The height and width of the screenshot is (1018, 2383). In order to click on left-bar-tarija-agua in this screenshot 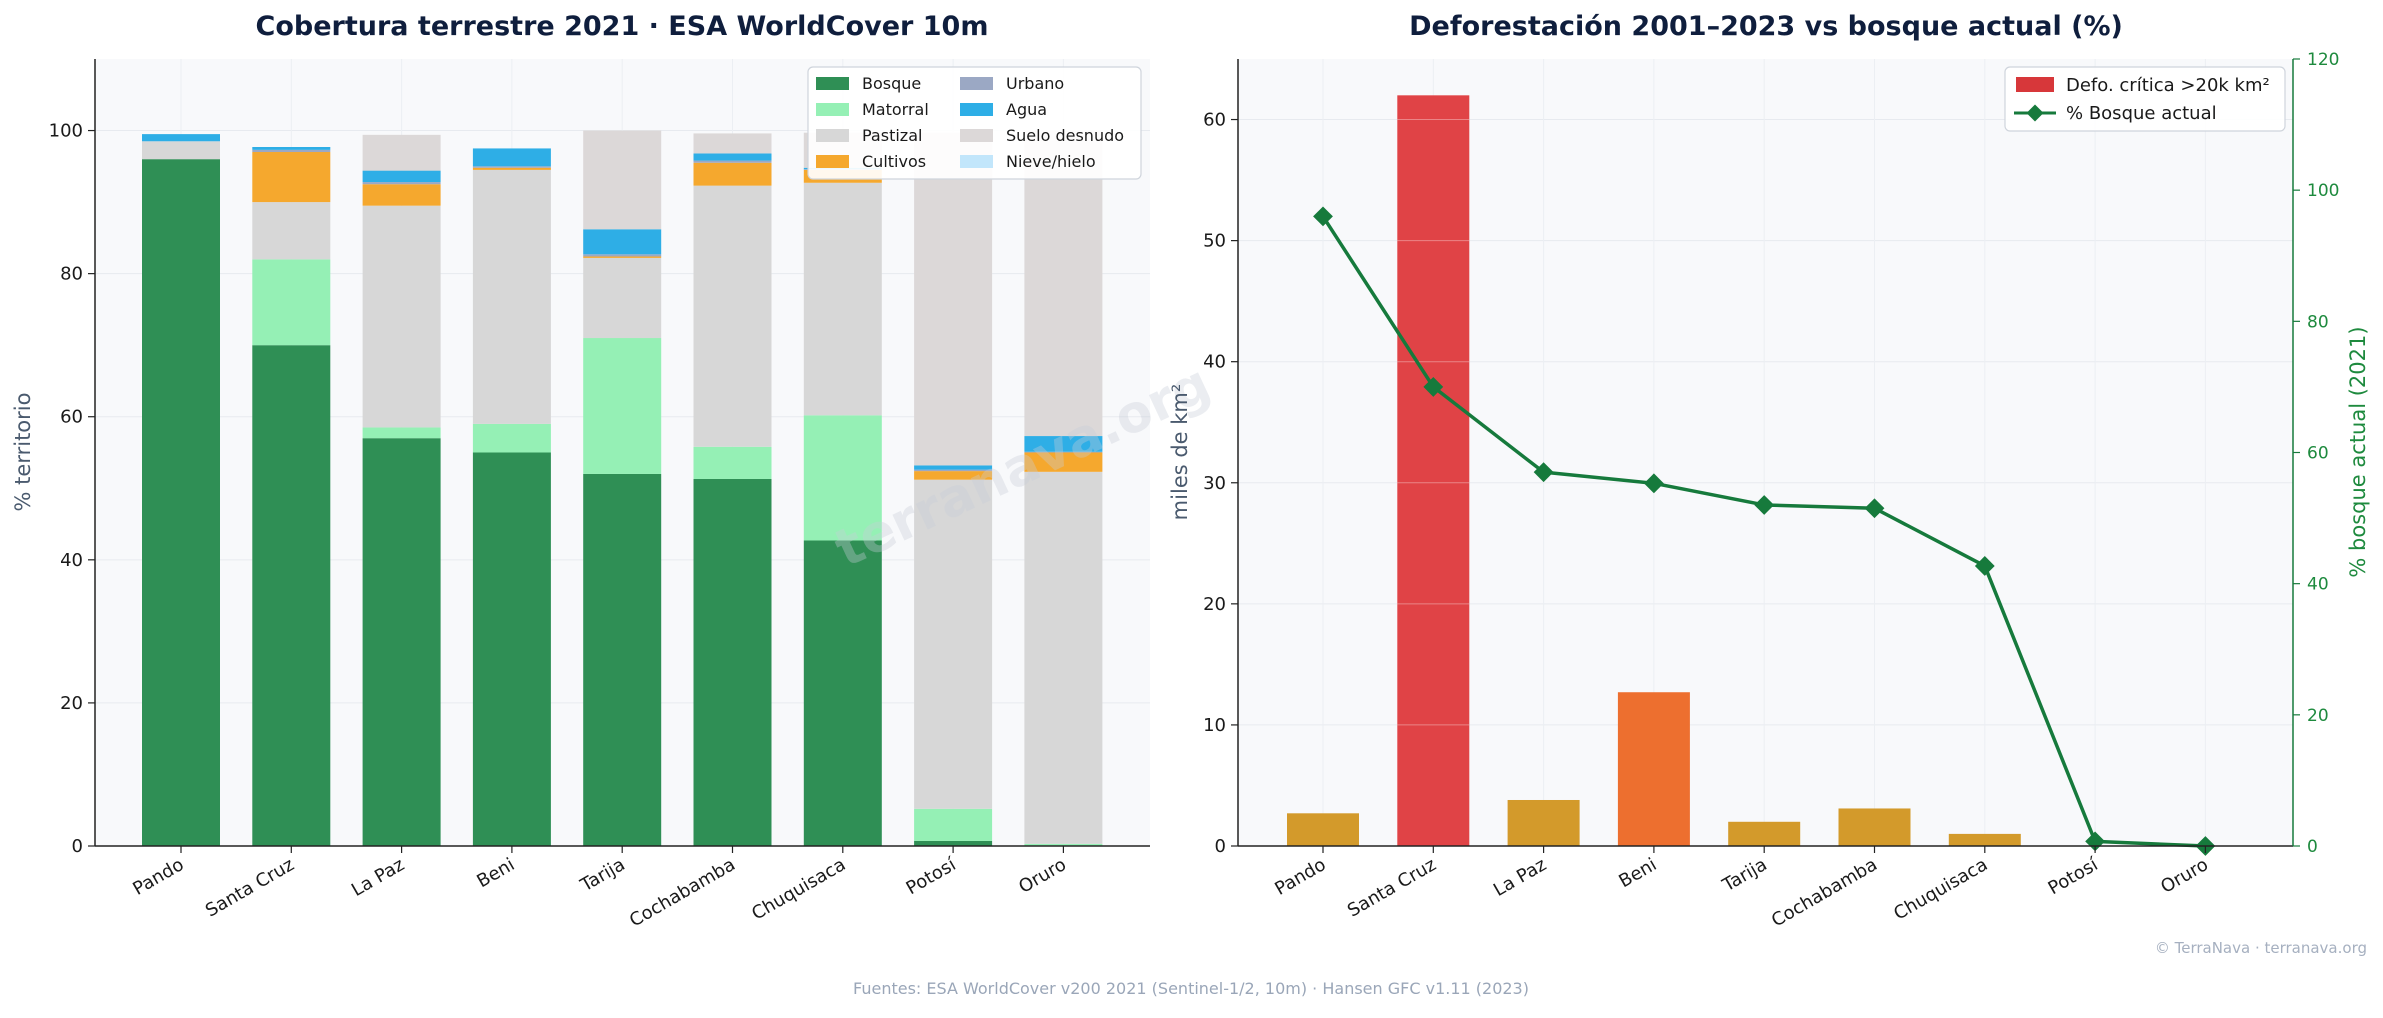, I will do `click(622, 242)`.